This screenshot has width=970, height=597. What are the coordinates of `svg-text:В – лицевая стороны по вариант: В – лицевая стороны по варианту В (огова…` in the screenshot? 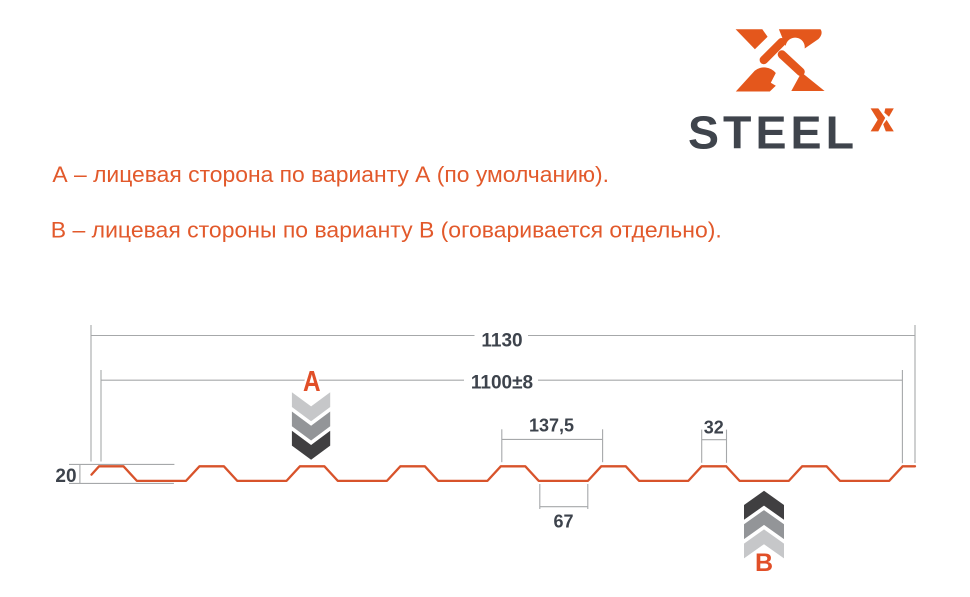 It's located at (386, 229).